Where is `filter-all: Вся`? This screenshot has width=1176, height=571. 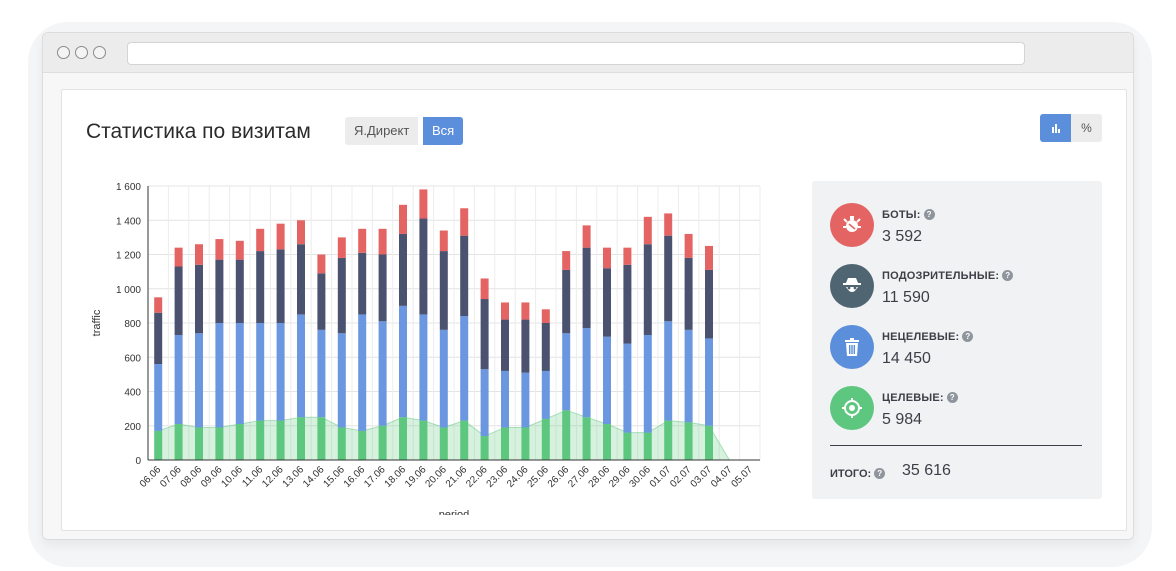 filter-all: Вся is located at coordinates (443, 131).